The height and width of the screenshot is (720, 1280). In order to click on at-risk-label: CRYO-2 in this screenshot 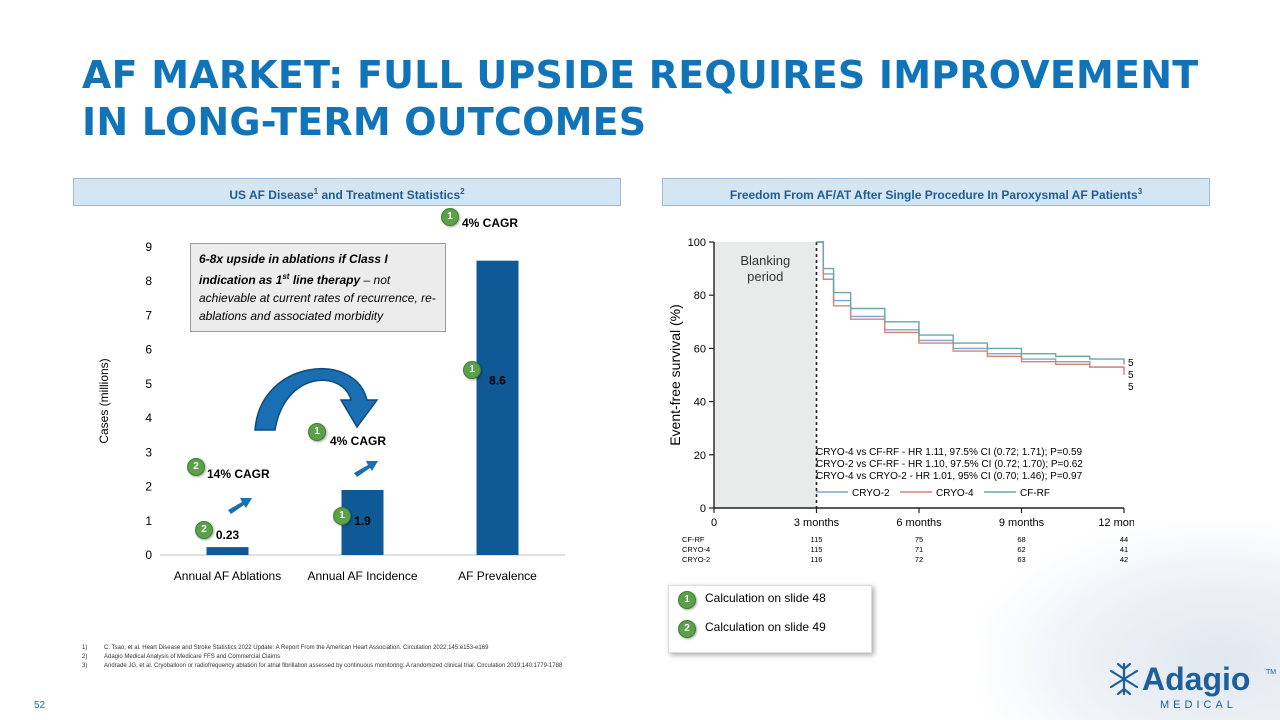, I will do `click(696, 559)`.